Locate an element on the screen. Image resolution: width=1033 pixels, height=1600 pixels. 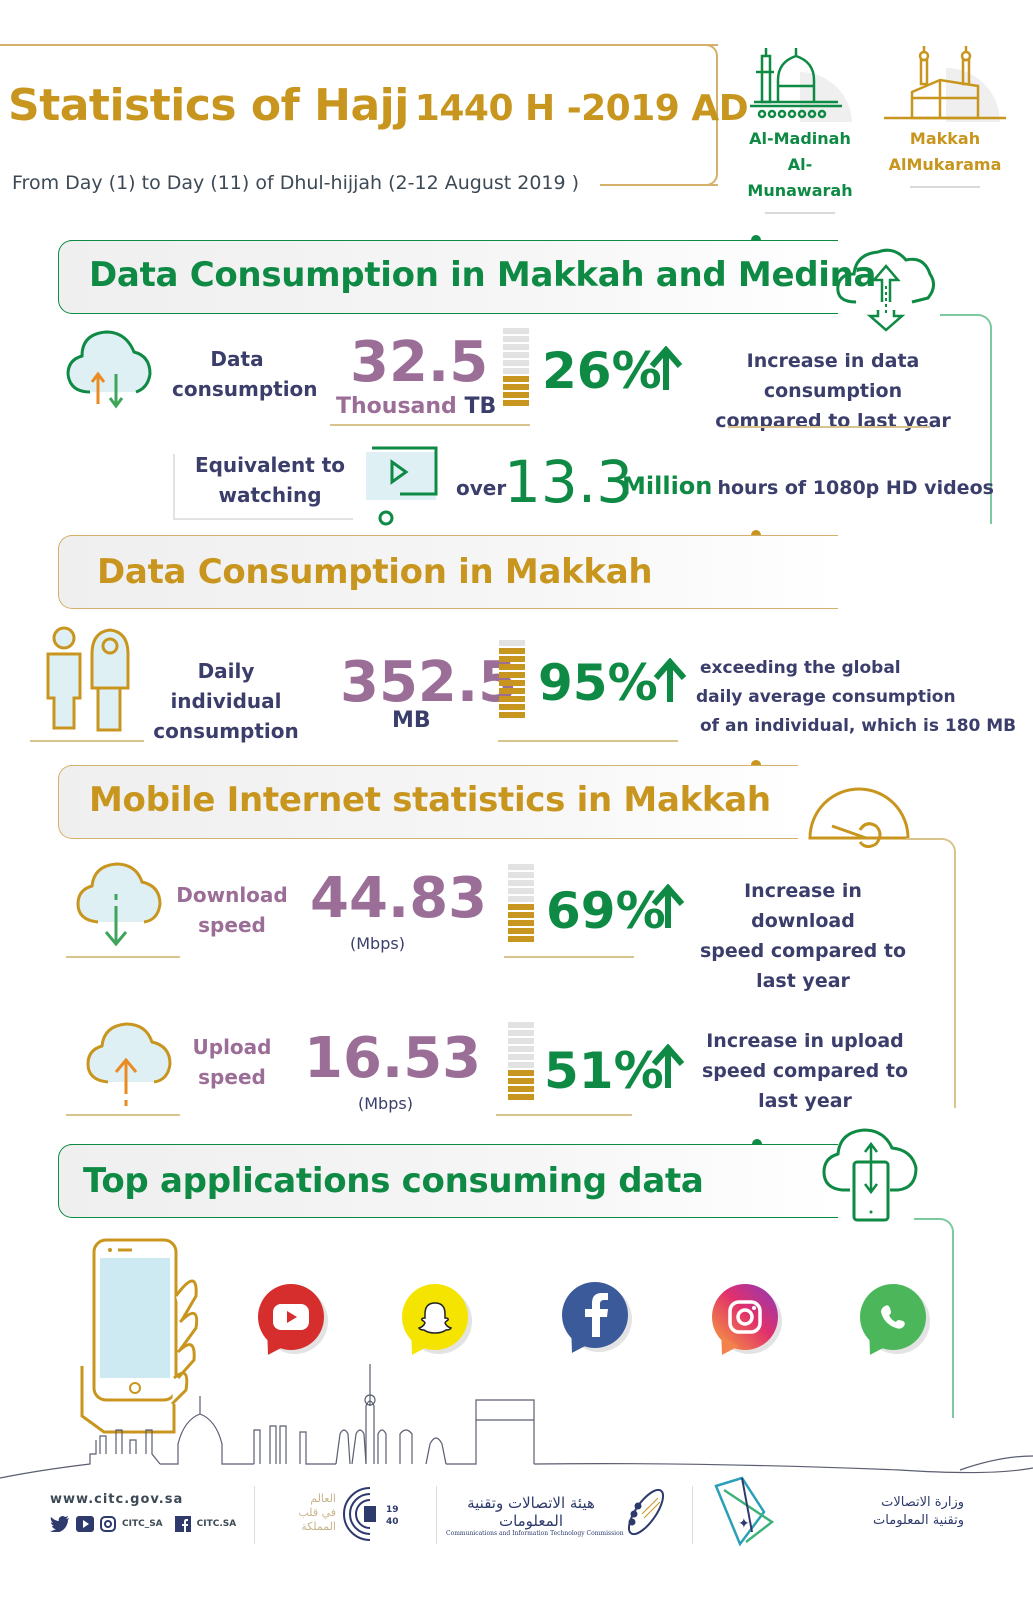
youtube-icon is located at coordinates (291, 1317).